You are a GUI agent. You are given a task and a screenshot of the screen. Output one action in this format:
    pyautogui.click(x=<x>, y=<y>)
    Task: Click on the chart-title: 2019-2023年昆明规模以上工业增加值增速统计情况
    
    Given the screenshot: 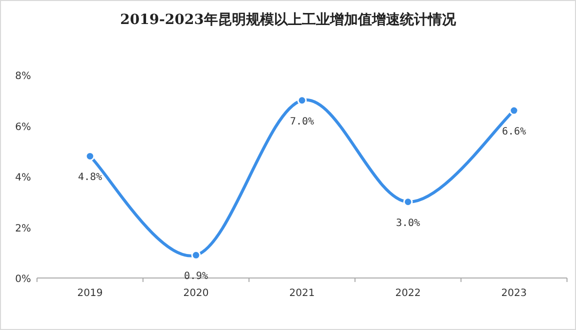 What is the action you would take?
    pyautogui.click(x=288, y=19)
    